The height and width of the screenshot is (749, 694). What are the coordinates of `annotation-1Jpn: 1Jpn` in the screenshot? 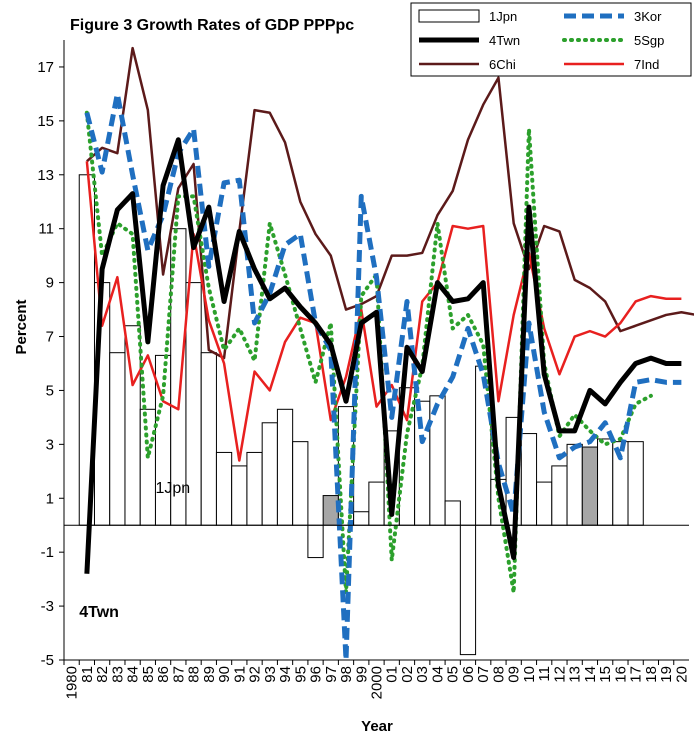 It's located at (172, 488).